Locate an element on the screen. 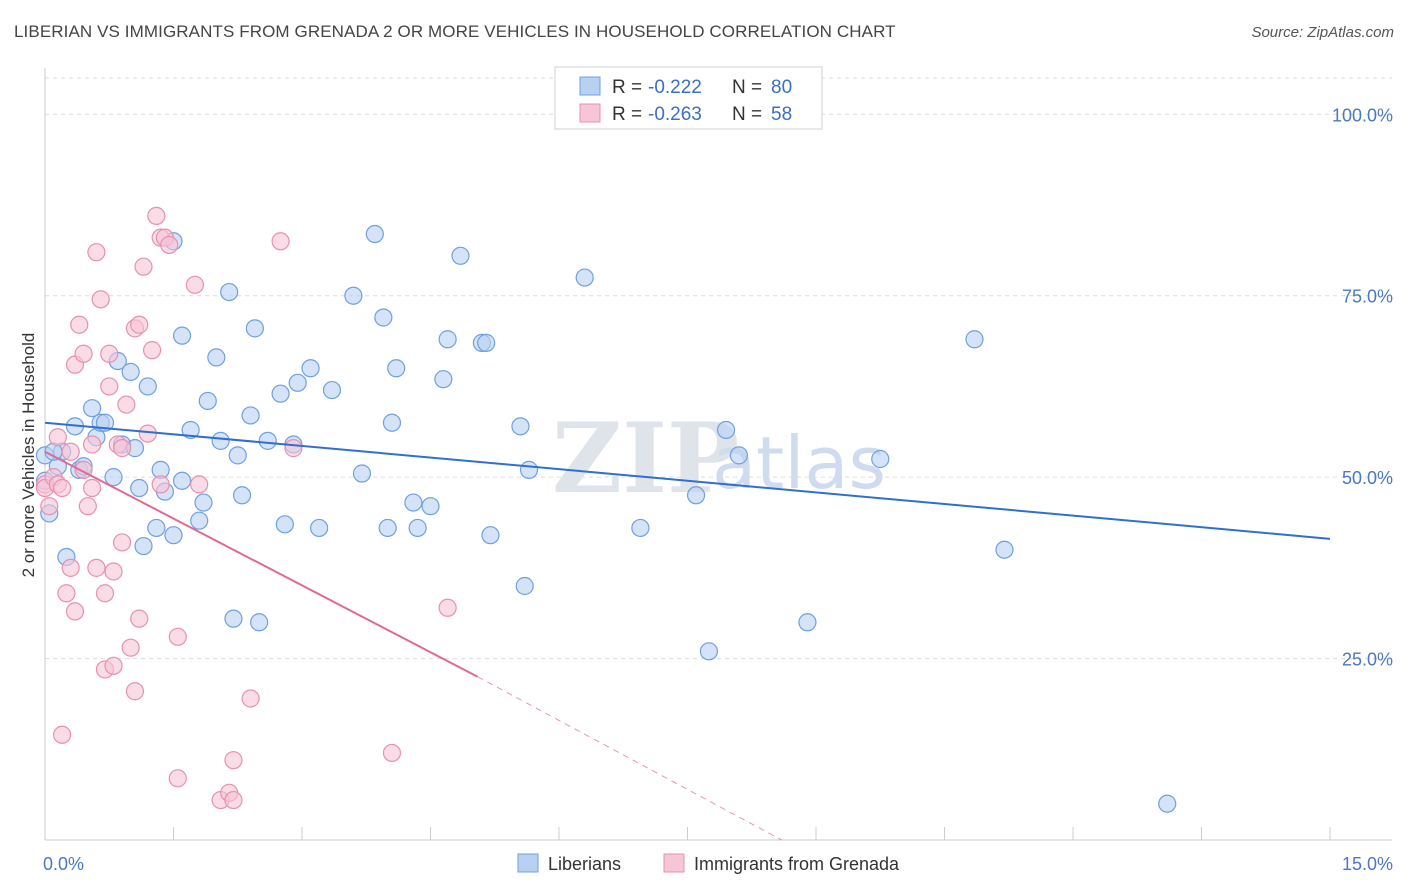  x-tick-label: 15.0% is located at coordinates (1367, 864).